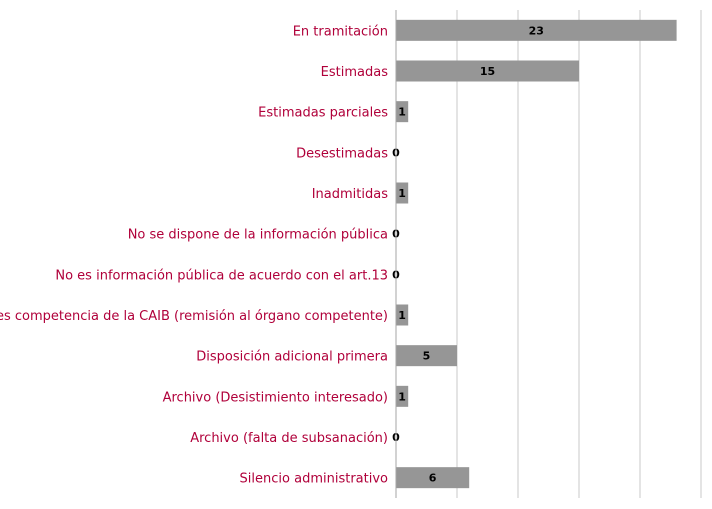  I want to click on value-label-7: 1, so click(402, 315).